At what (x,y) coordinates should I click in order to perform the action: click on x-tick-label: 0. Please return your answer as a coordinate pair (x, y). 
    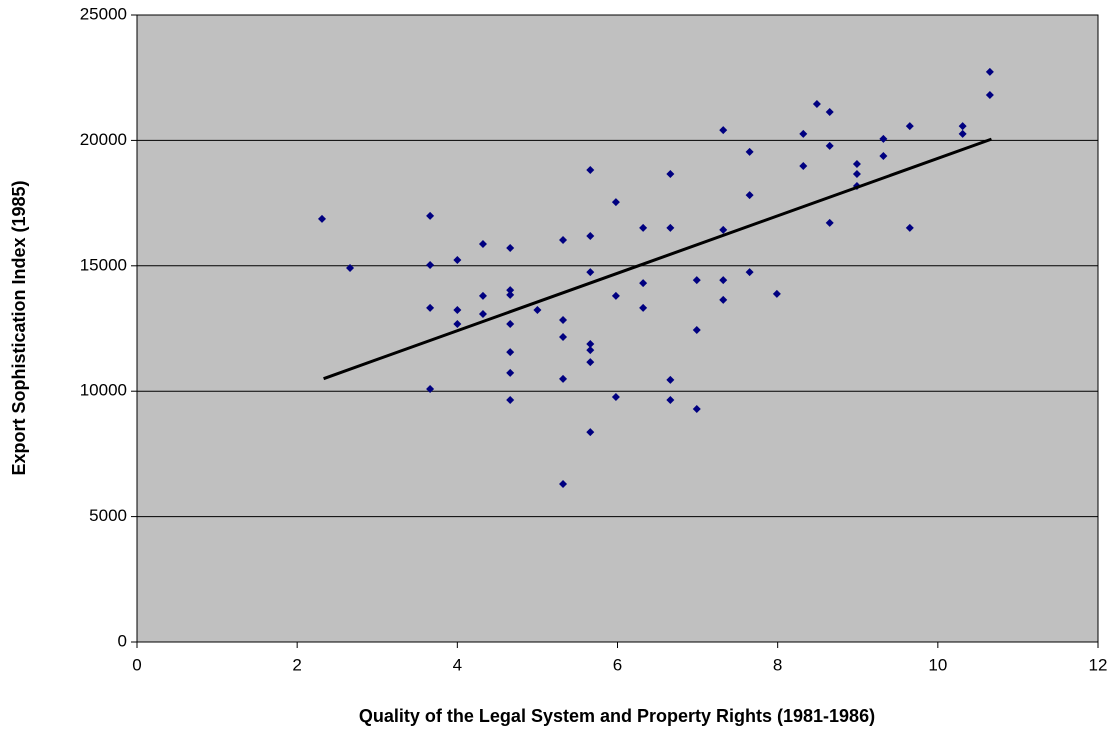
    Looking at the image, I should click on (136, 664).